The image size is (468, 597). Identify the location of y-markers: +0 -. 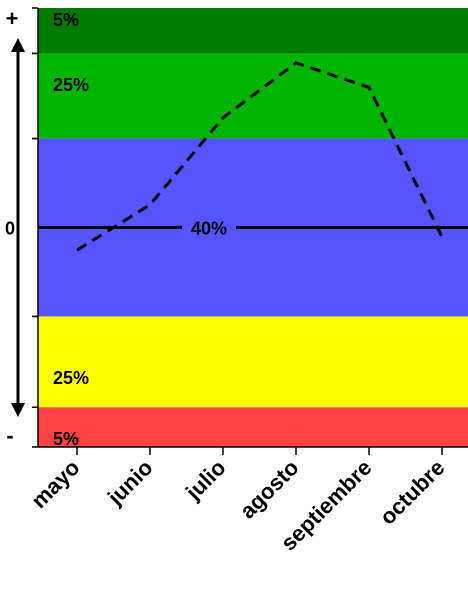
(11, 227).